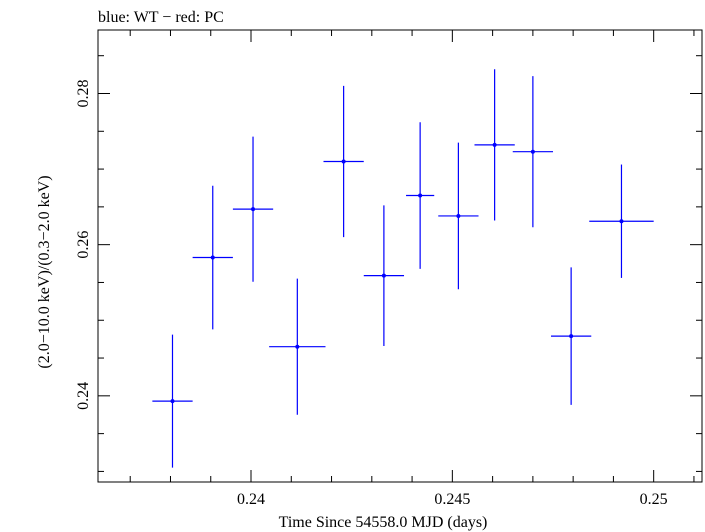 The width and height of the screenshot is (705, 532). What do you see at coordinates (83, 93) in the screenshot?
I see `y-tick-label: 0.28` at bounding box center [83, 93].